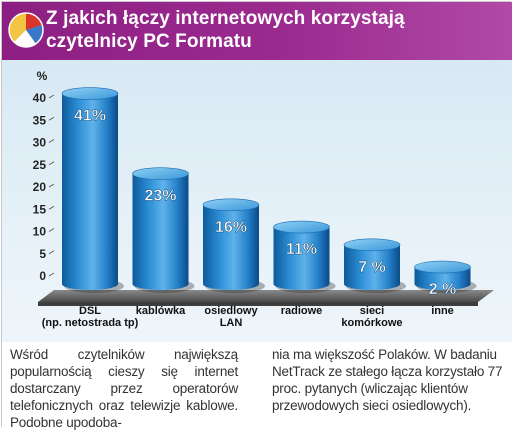 This screenshot has width=512, height=431. I want to click on chart-floor-slab, so click(266, 296).